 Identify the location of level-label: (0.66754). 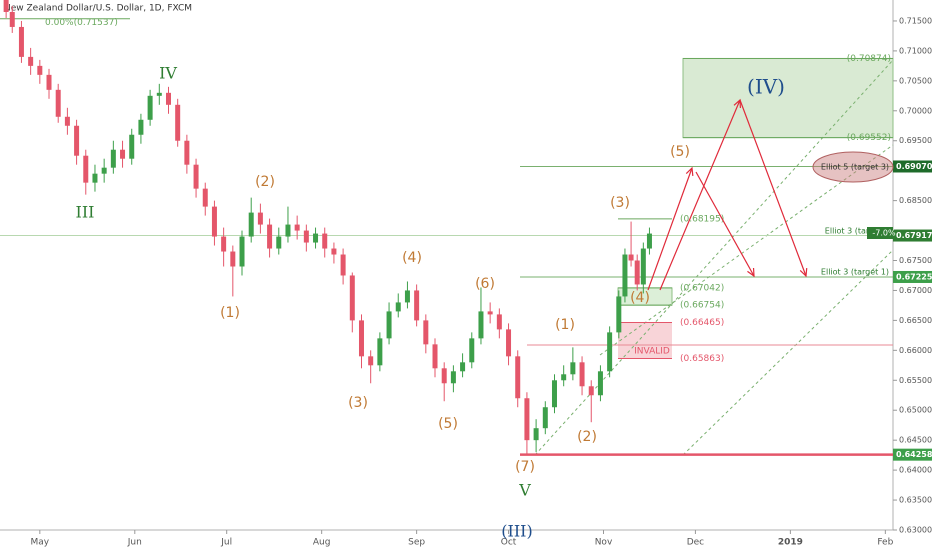
(702, 306).